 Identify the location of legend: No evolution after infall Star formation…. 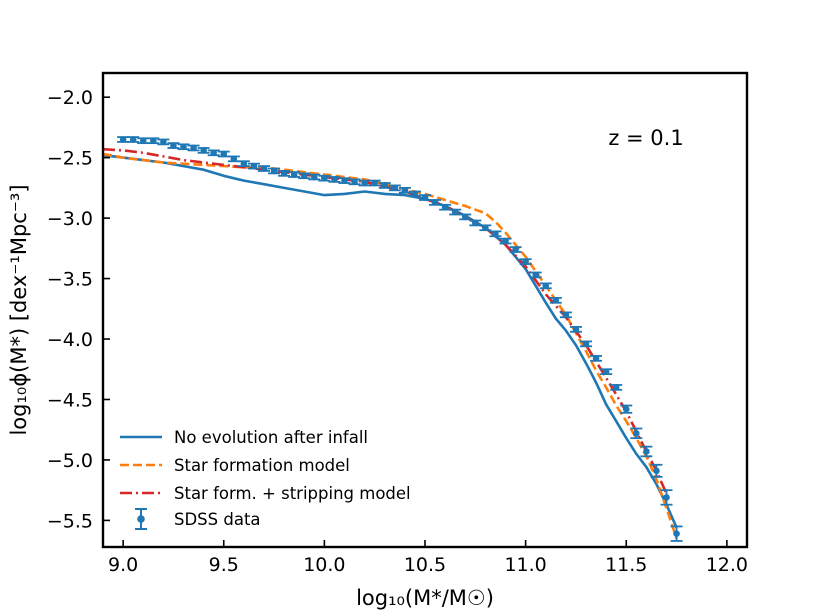
(265, 479).